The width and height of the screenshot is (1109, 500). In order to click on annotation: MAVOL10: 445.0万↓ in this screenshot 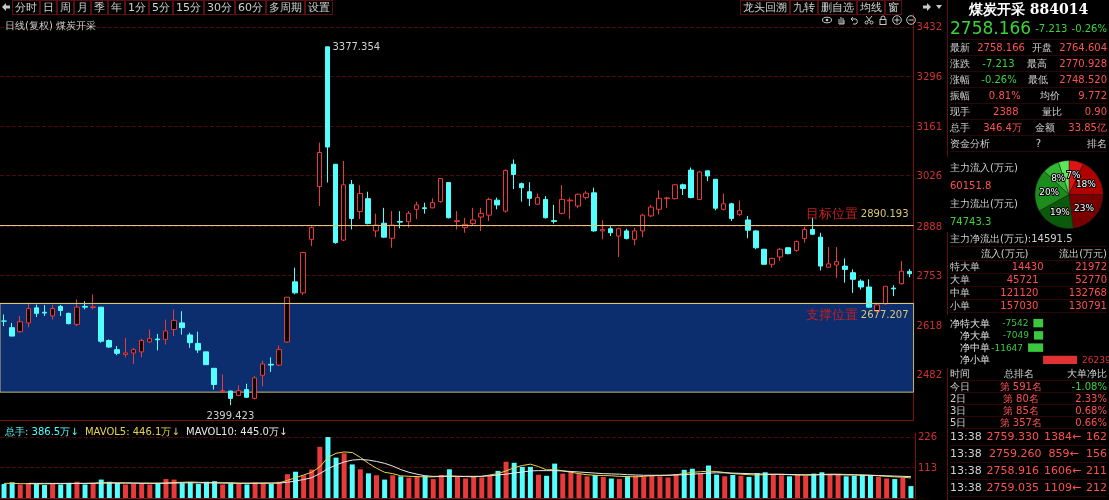, I will do `click(237, 431)`.